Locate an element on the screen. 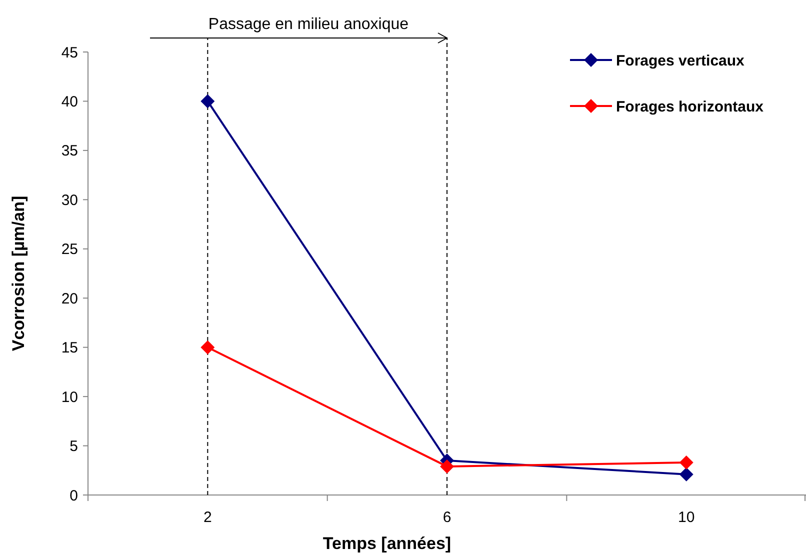  legend-label: Forages verticaux is located at coordinates (681, 61).